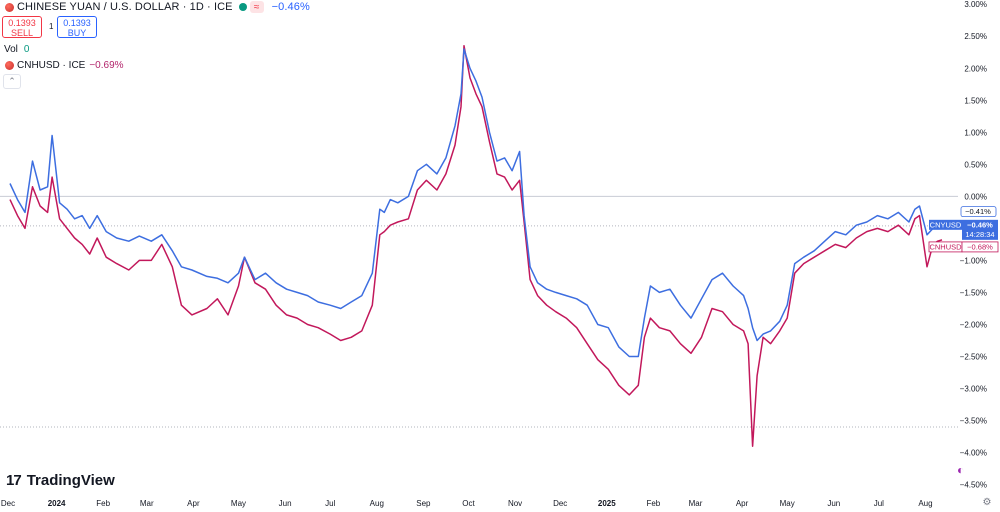 The height and width of the screenshot is (512, 1000). Describe the element at coordinates (979, 234) in the screenshot. I see `cnyusd-countdown: 14:28:34` at that location.